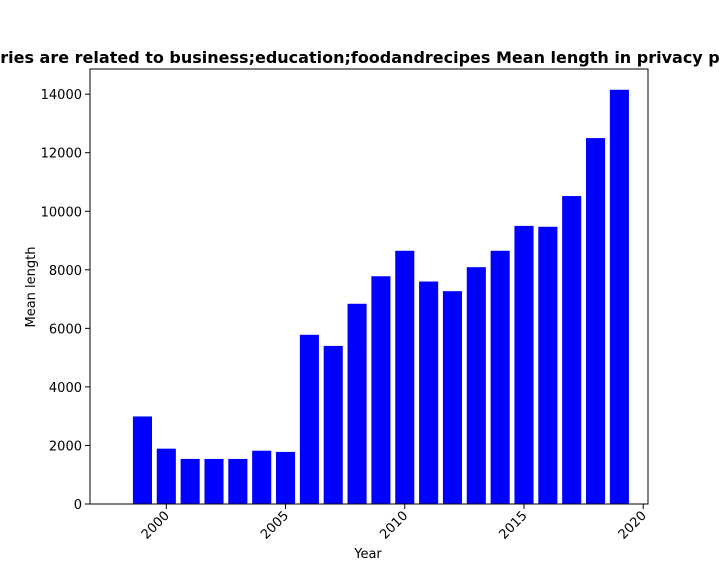  I want to click on bar-2013, so click(476, 385).